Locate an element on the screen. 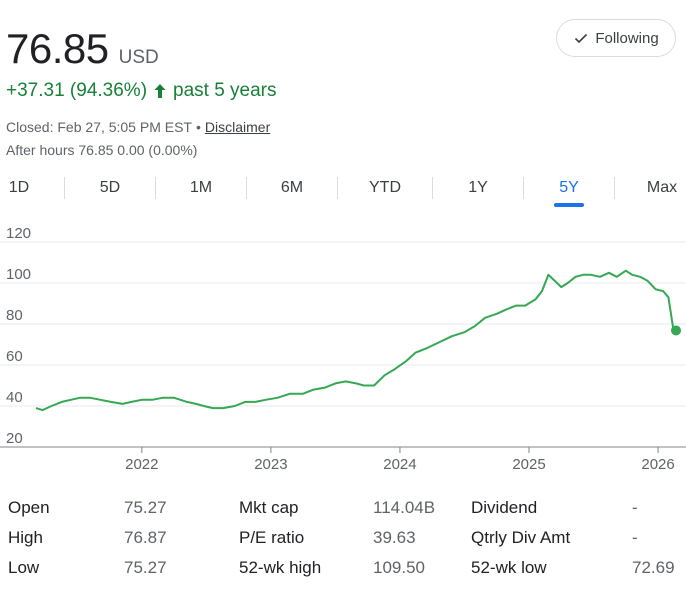  stat-label: 52-wk low is located at coordinates (509, 567).